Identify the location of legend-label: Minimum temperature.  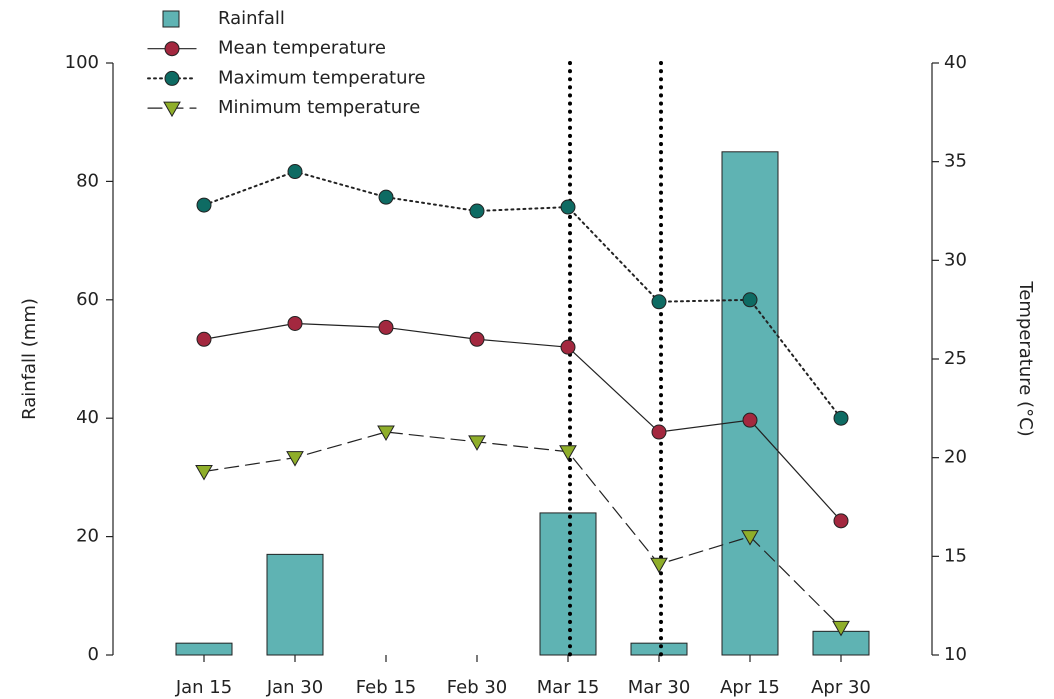
(319, 107).